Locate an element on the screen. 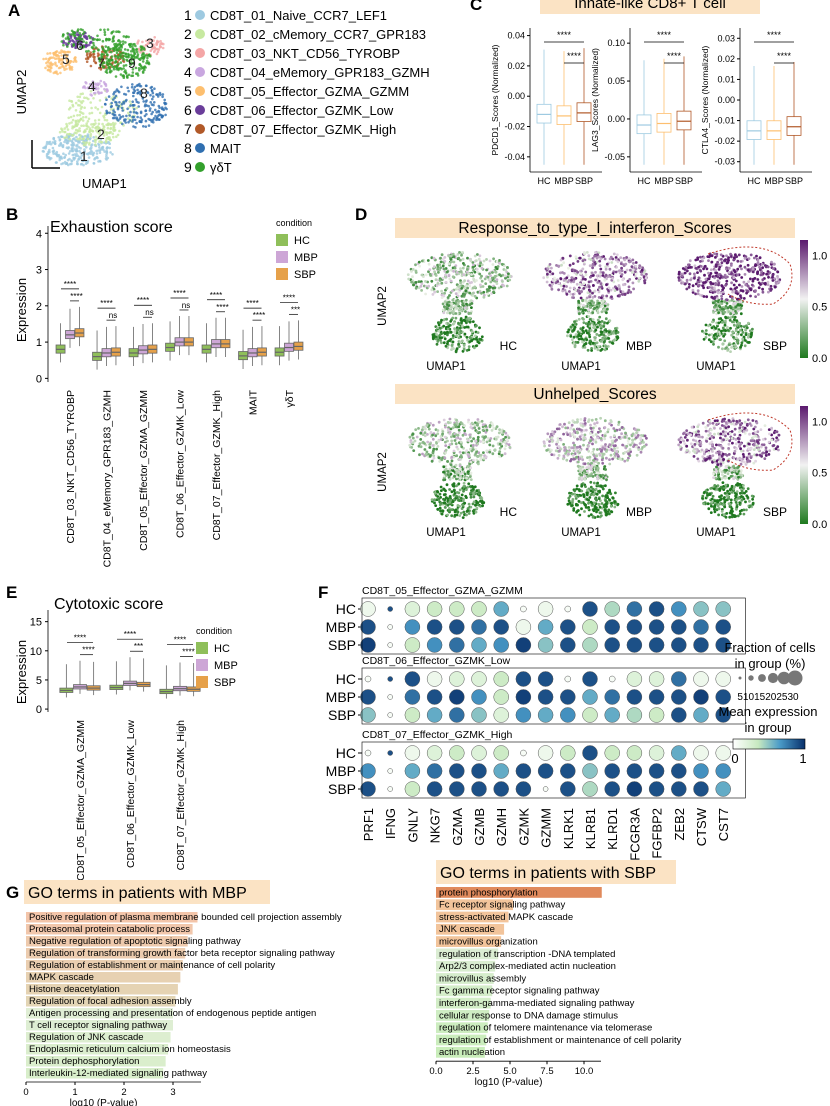 This screenshot has width=830, height=1106. box-body is located at coordinates (644, 124).